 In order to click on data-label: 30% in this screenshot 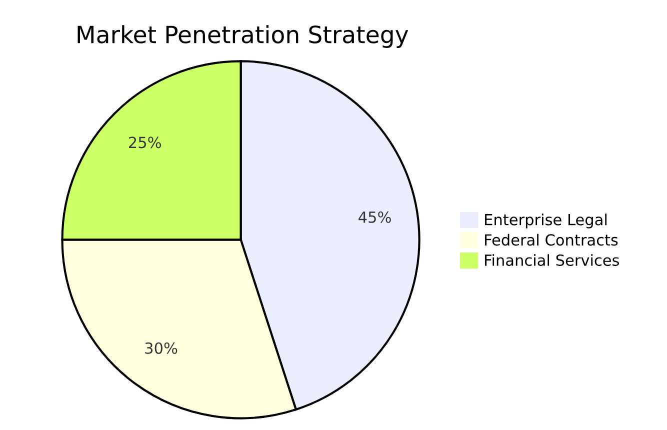, I will do `click(161, 348)`.